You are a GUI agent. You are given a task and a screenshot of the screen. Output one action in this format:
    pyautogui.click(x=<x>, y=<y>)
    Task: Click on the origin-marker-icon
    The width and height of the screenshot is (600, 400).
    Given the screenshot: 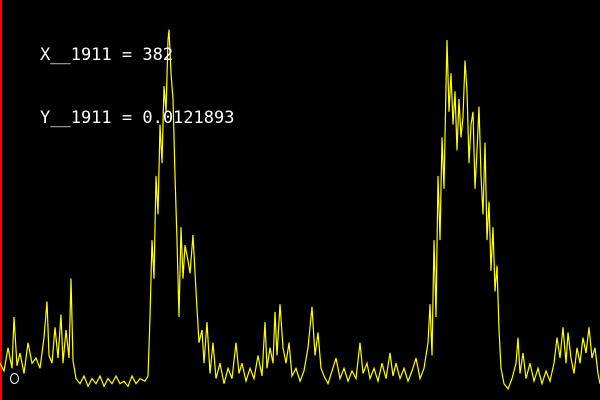 What is the action you would take?
    pyautogui.click(x=14, y=378)
    